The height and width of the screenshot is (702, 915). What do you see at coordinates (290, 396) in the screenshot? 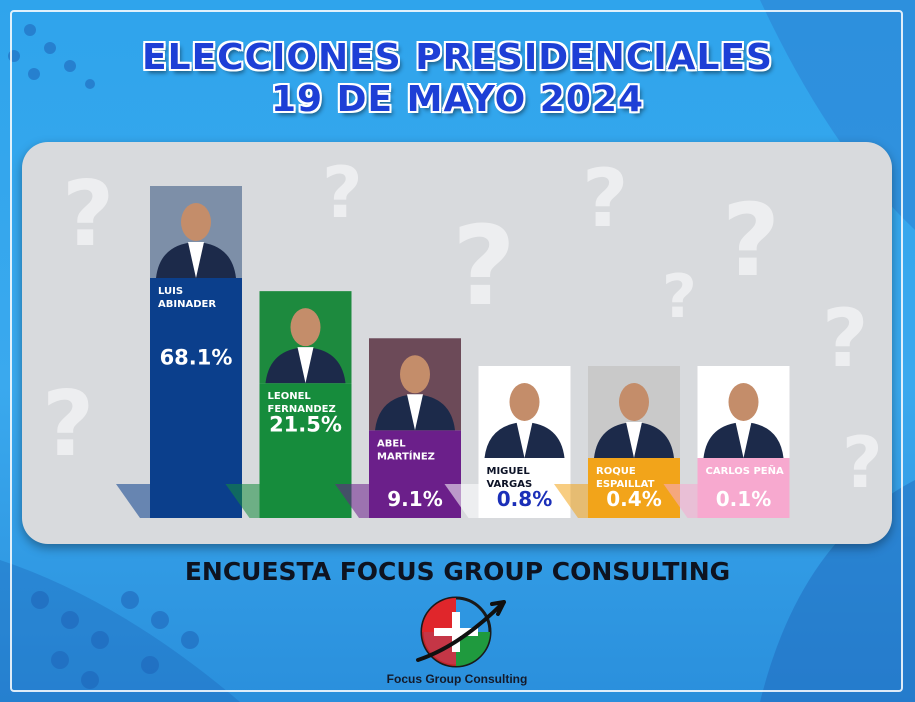
I see `candidate-name: LEONEL` at bounding box center [290, 396].